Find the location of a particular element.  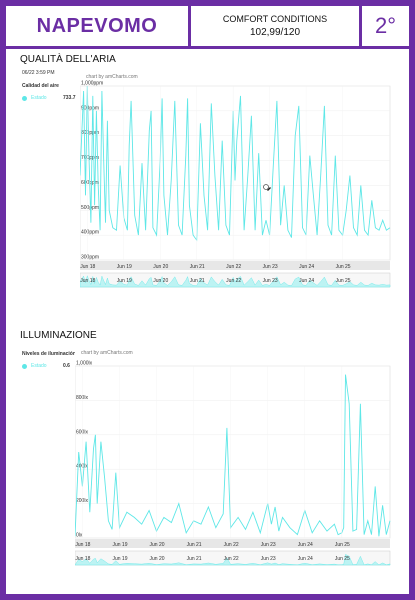

brand-logo: NAPEVOMO is located at coordinates (98, 26).